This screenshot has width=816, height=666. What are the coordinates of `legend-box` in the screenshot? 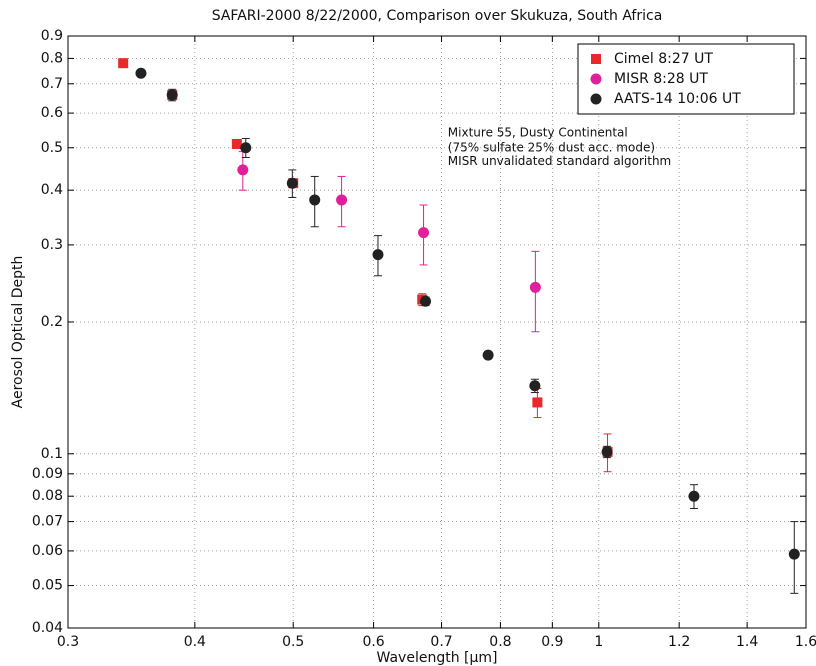 It's located at (686, 79).